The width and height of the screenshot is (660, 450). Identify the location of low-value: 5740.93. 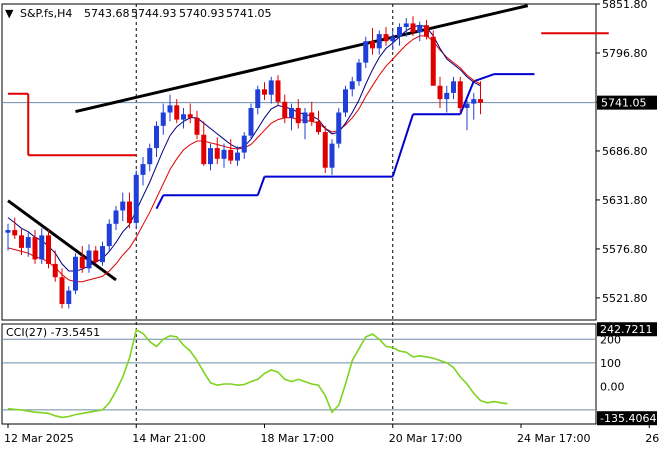
(202, 13).